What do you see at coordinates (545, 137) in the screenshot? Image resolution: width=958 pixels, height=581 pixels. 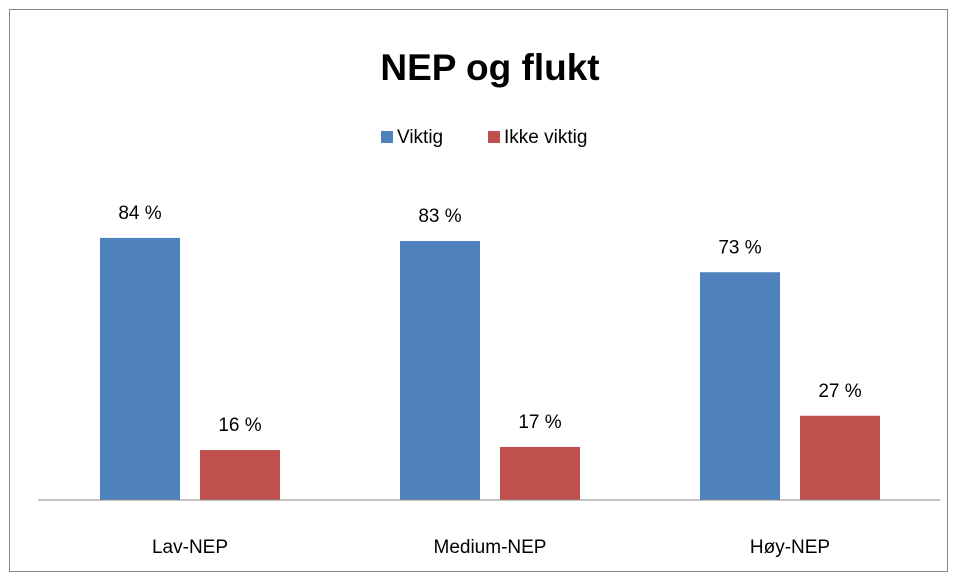 I see `legend-label: Ikke viktig` at bounding box center [545, 137].